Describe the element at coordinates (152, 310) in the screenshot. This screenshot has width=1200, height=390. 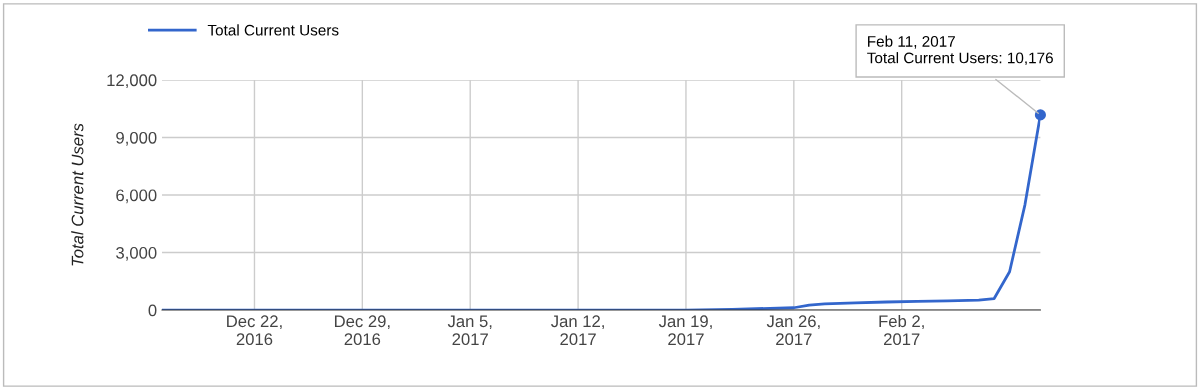
I see `y-tick-label: 0` at that location.